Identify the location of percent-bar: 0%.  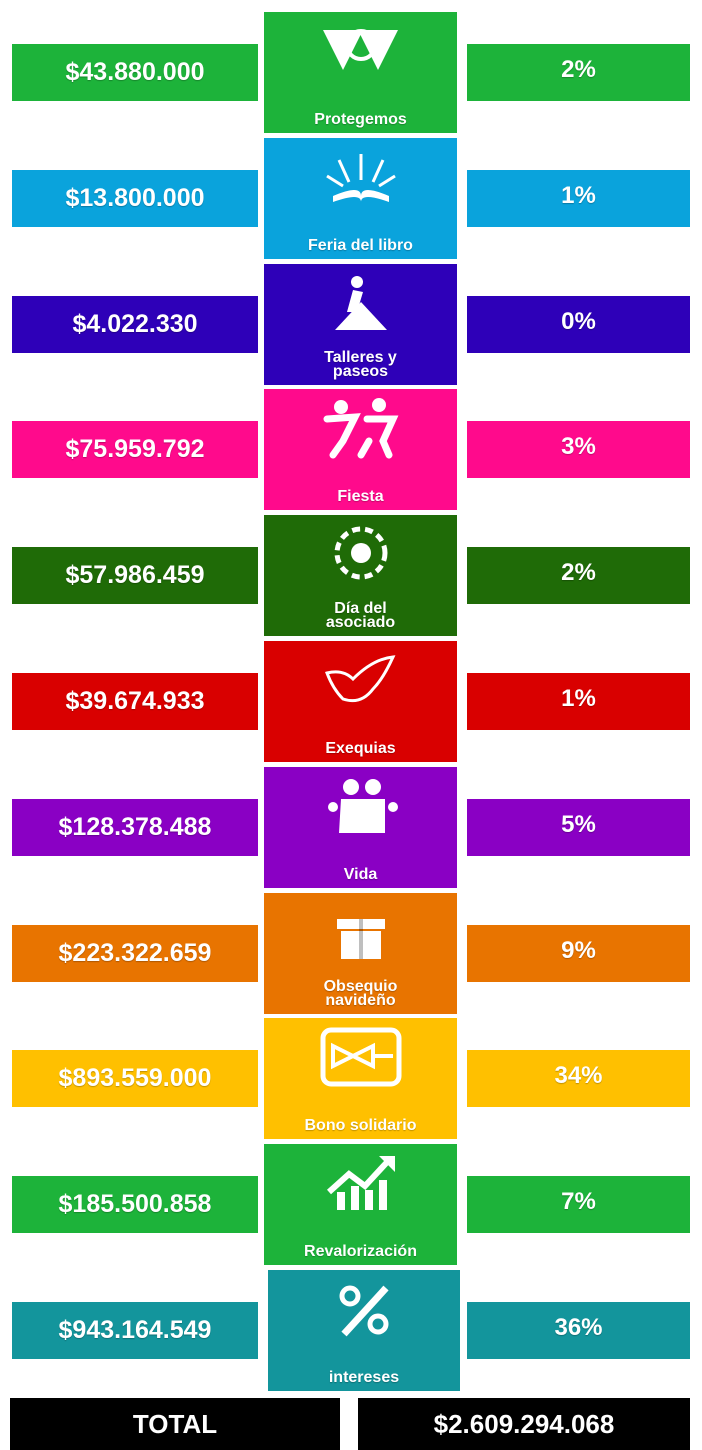
(578, 324).